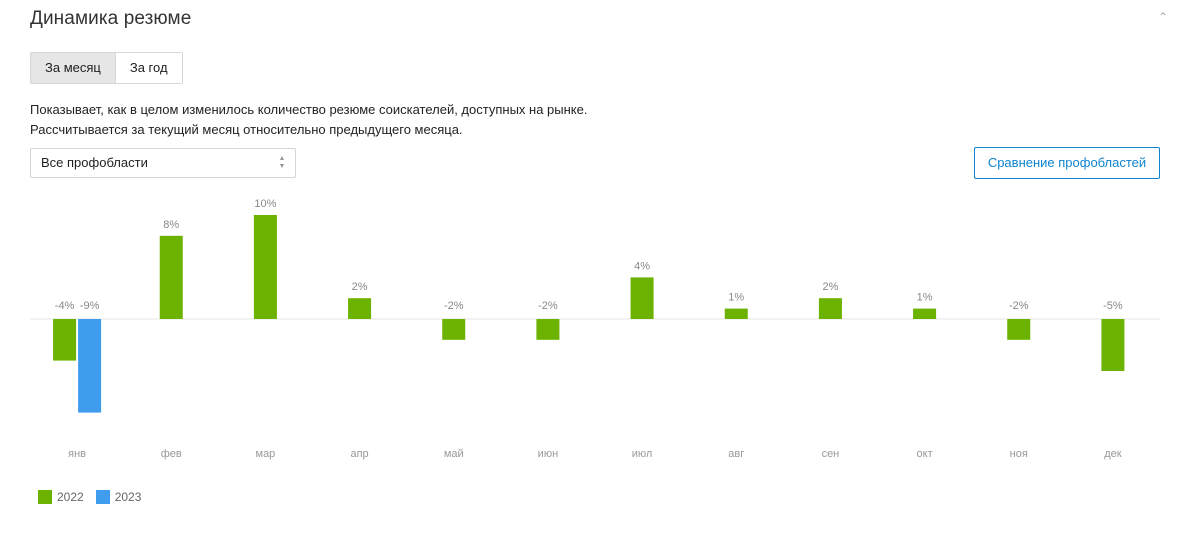  What do you see at coordinates (1163, 17) in the screenshot?
I see `chevron-up-icon: ⌃` at bounding box center [1163, 17].